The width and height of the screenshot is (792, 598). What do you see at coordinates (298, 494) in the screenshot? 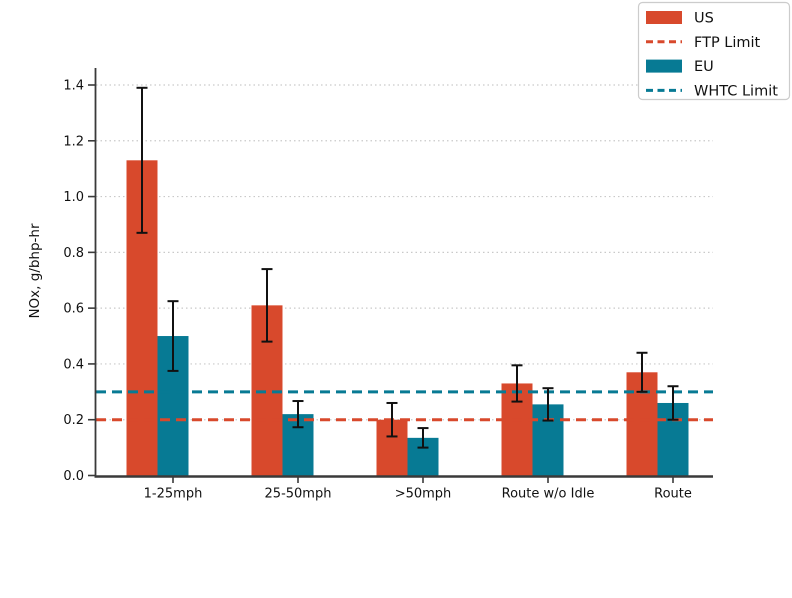
I see `x-tick-label: 25-50mph` at bounding box center [298, 494].